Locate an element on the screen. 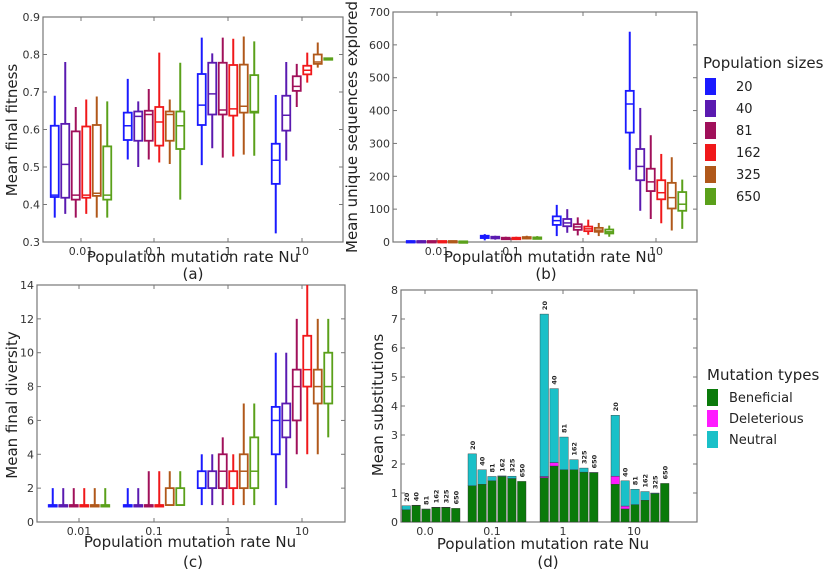  bar-0.0-pop-81: 81 is located at coordinates (426, 509).